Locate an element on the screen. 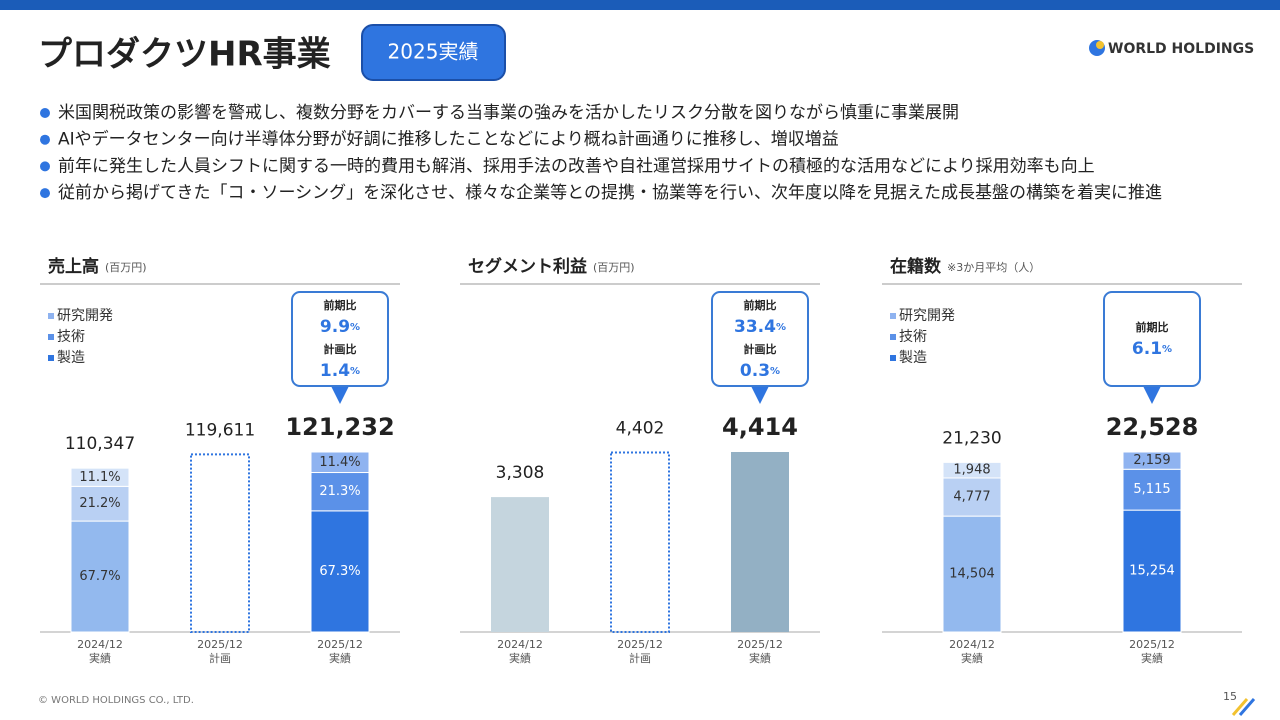 This screenshot has width=1280, height=720. callout-number: 1.4 is located at coordinates (335, 371).